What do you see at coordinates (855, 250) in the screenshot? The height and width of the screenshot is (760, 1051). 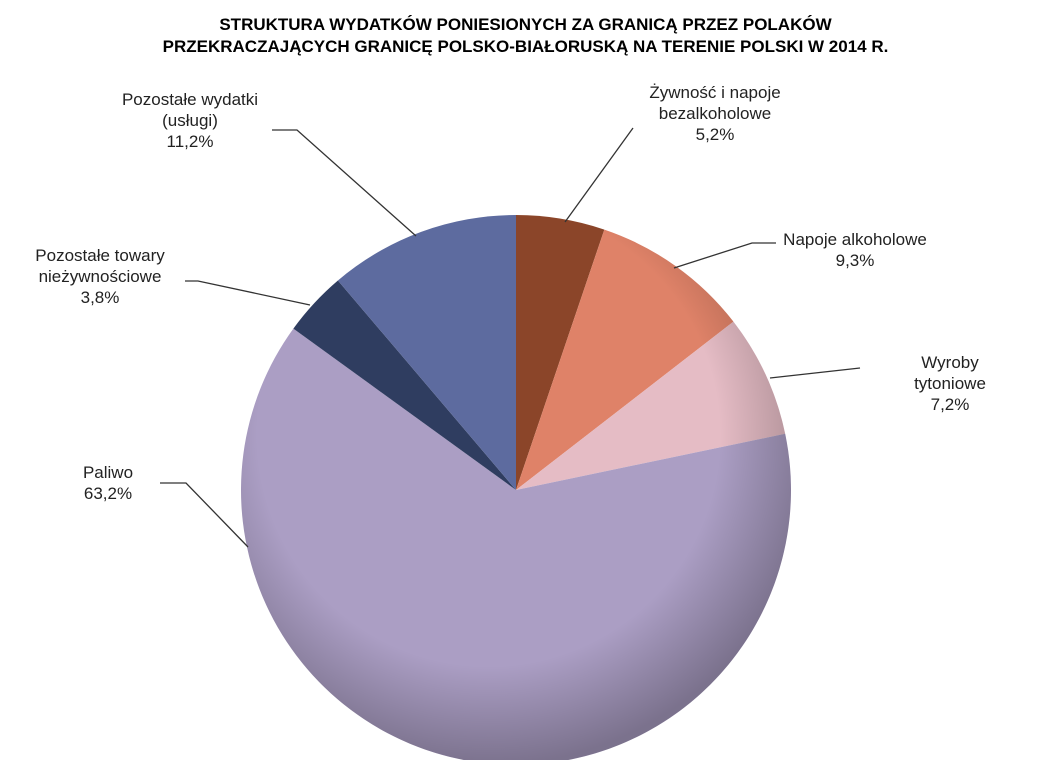 I see `slice-label: Napoje alkoholowe 9,3%` at bounding box center [855, 250].